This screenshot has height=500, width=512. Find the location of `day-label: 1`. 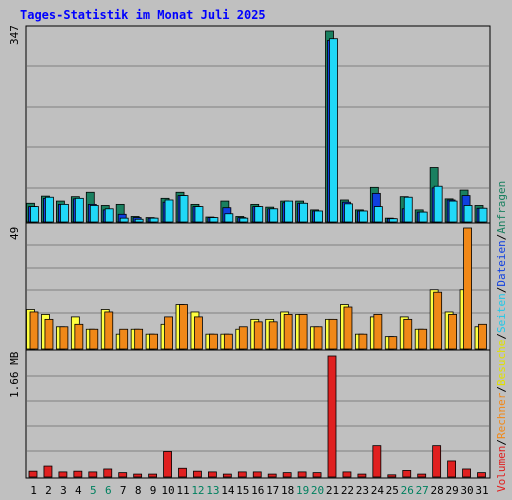

day-label: 1 is located at coordinates (33, 490).